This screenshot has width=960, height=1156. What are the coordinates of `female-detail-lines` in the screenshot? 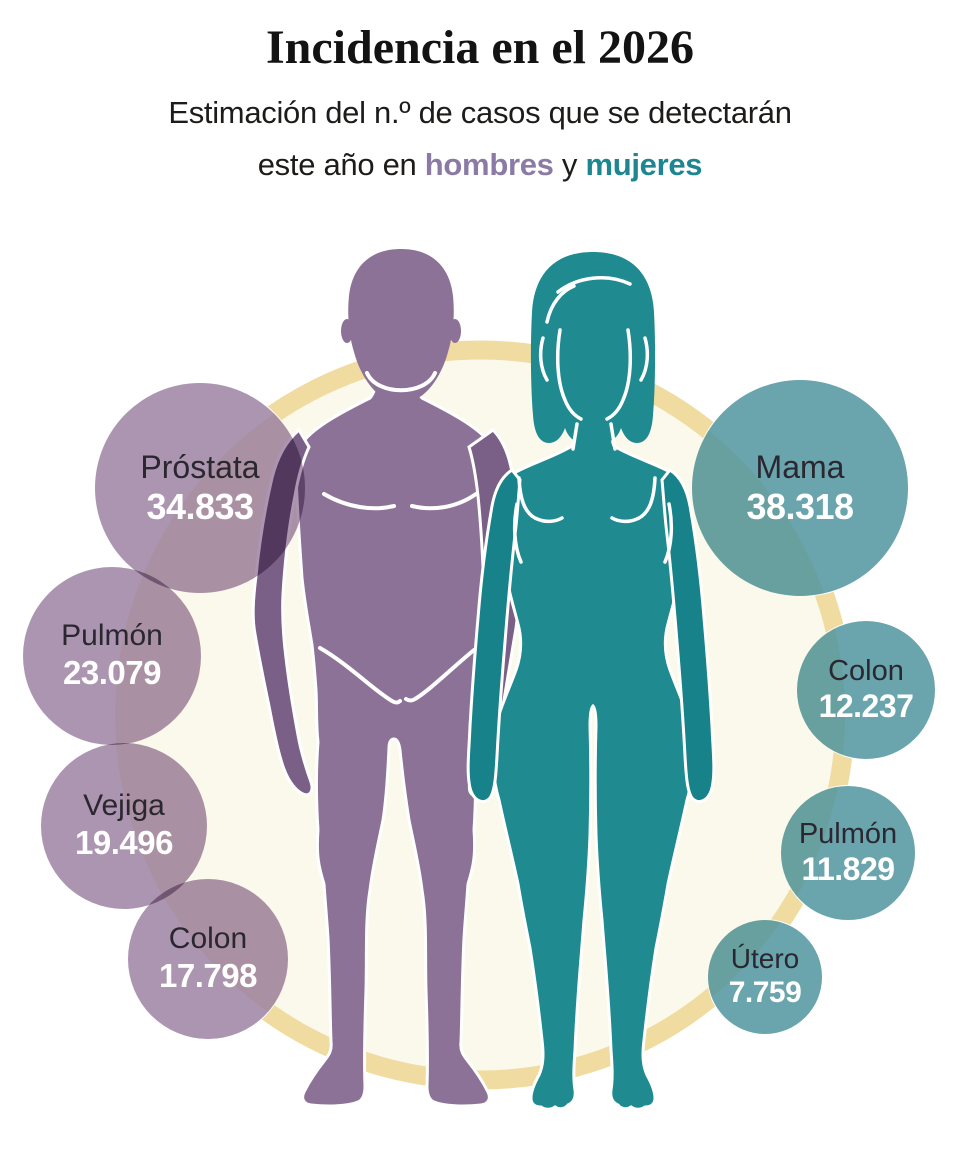 It's located at (593, 420).